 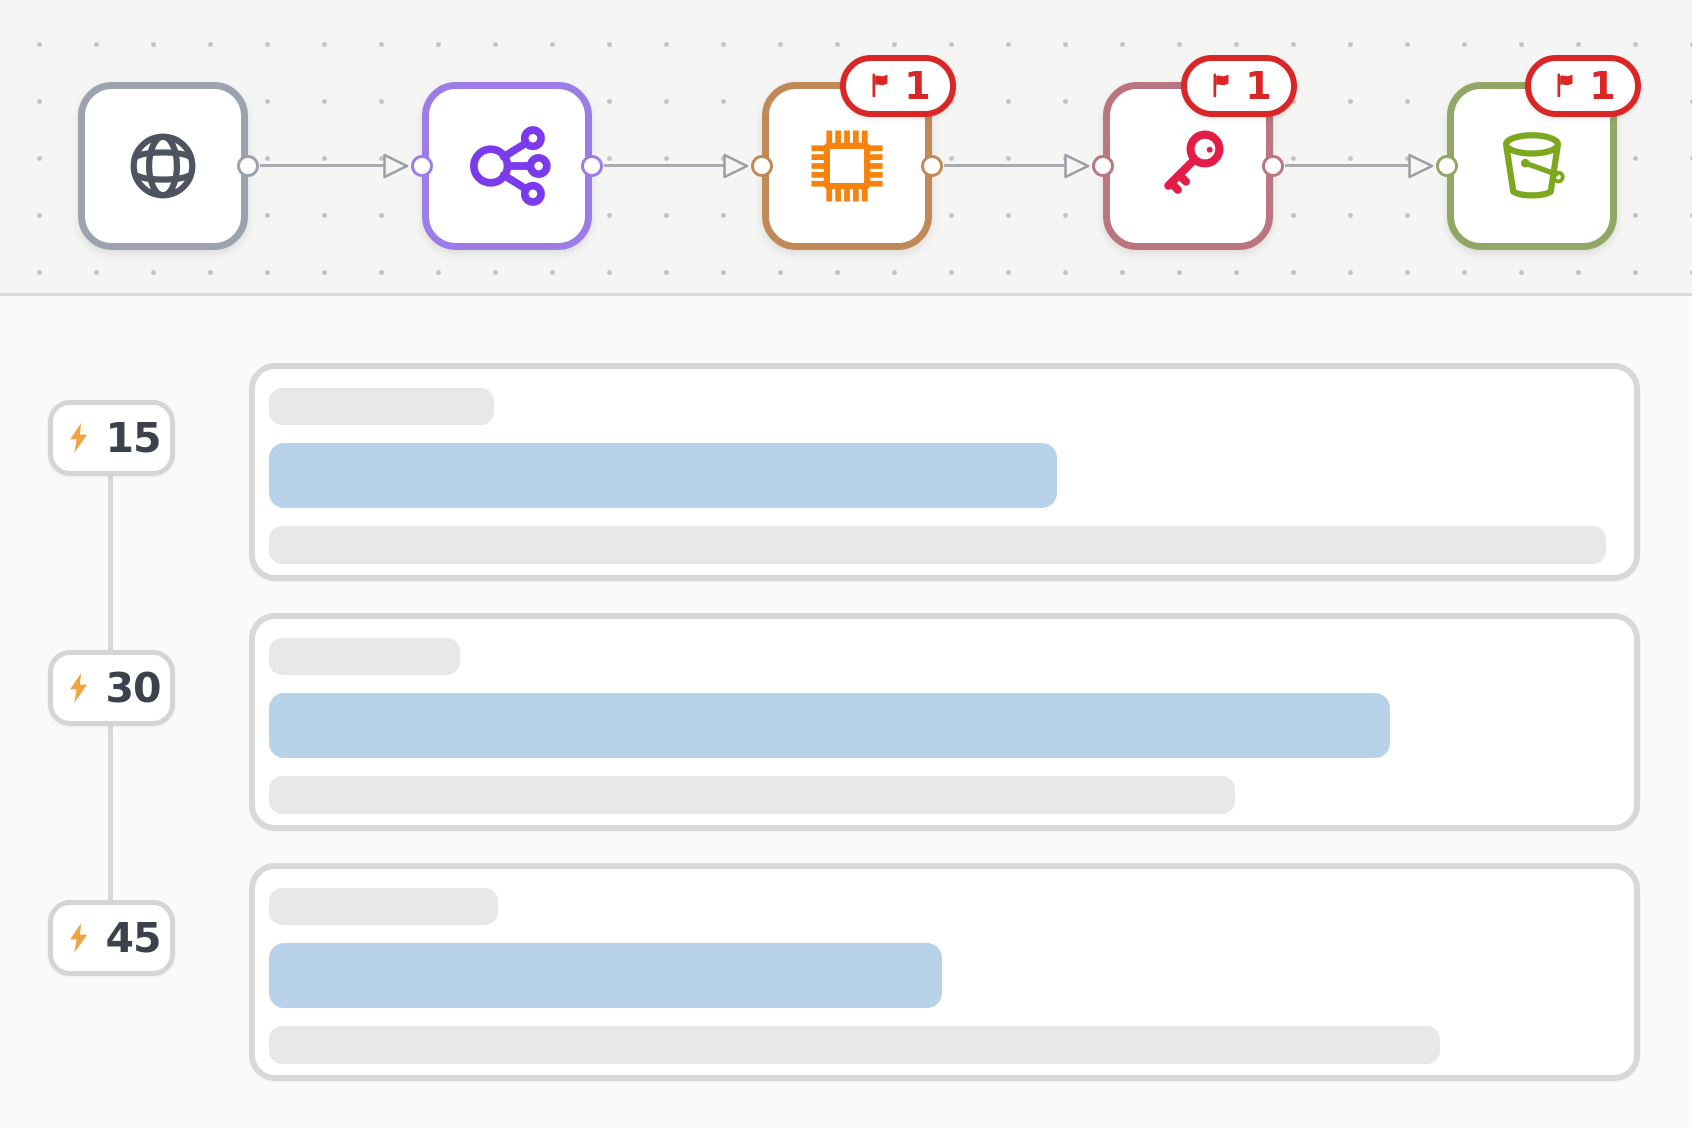 I want to click on cost-badge: 30, so click(x=111, y=688).